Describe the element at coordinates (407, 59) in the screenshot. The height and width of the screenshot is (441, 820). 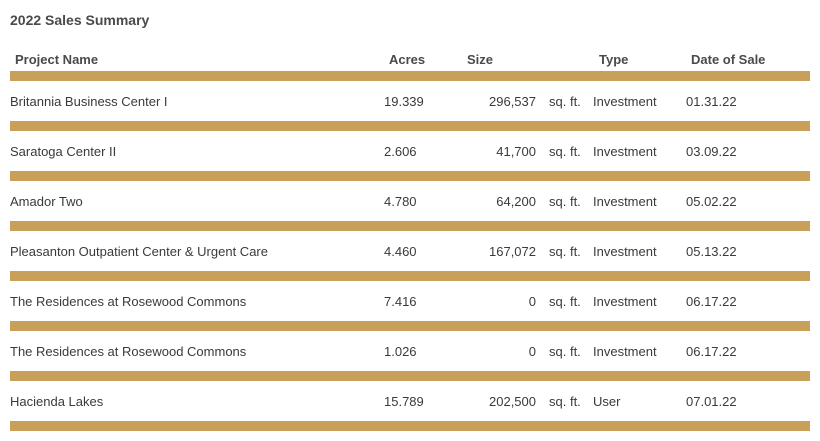
I see `header-acres: Acres` at that location.